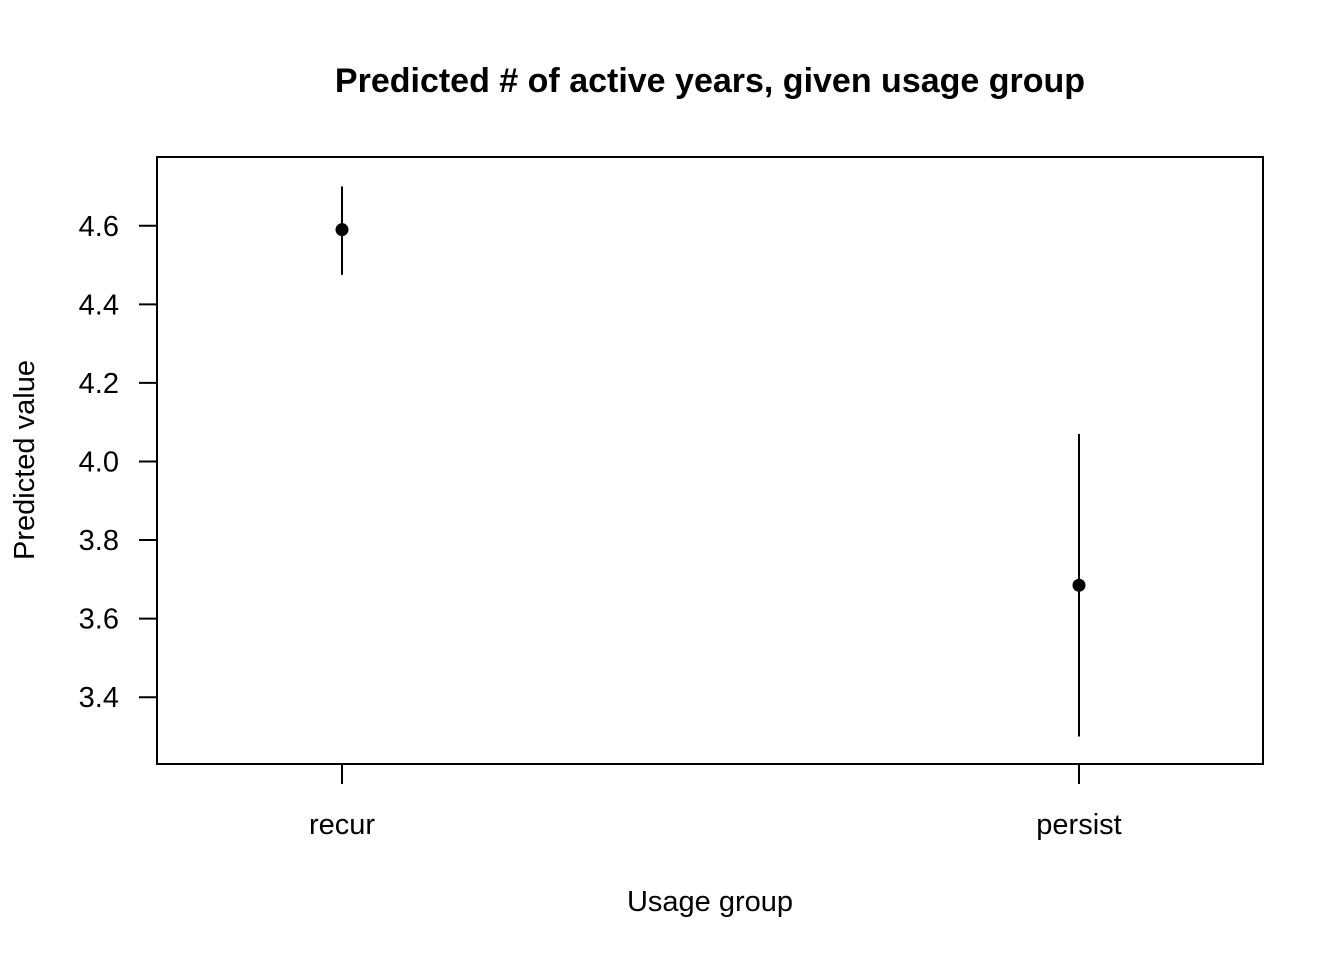 This screenshot has height=960, width=1344. What do you see at coordinates (99, 541) in the screenshot?
I see `y-tick-label: 3.8` at bounding box center [99, 541].